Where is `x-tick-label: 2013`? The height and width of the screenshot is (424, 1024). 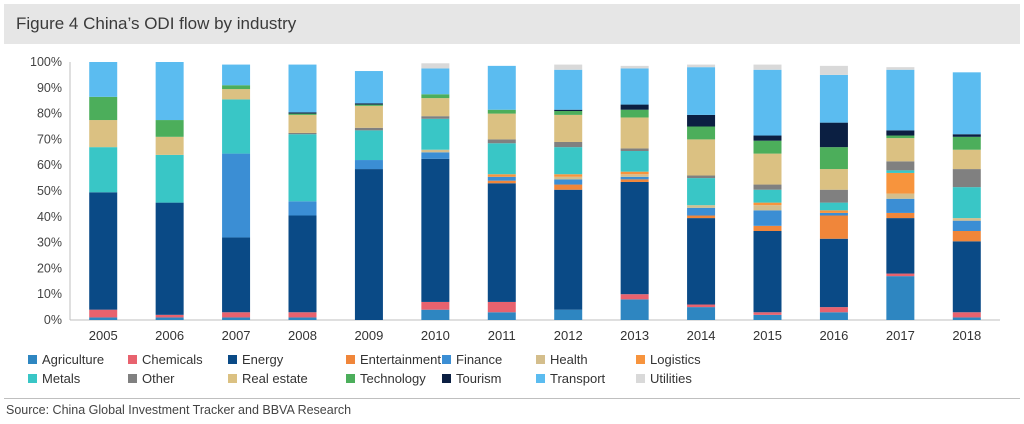
x-tick-label: 2013 is located at coordinates (634, 335).